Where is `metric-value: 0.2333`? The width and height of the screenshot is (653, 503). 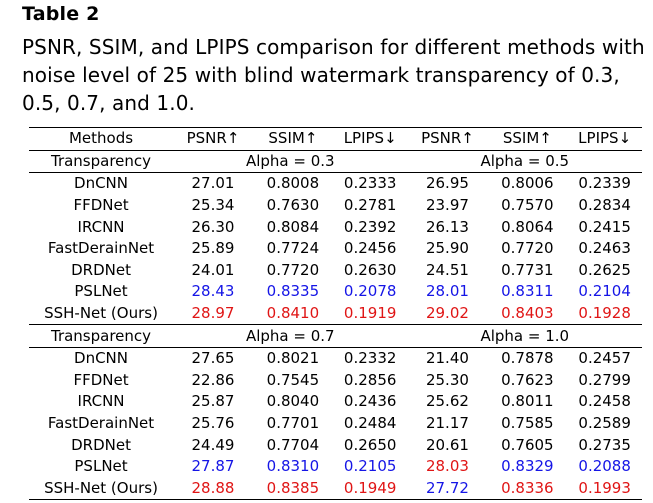
metric-value: 0.2333 is located at coordinates (370, 183).